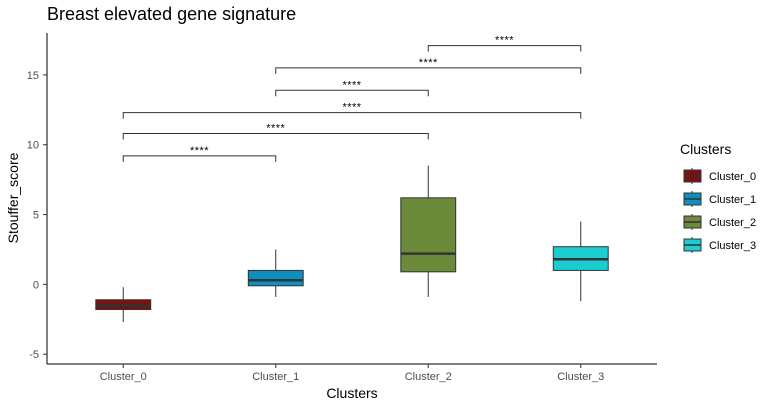  I want to click on x-axis-title: Clusters, so click(351, 393).